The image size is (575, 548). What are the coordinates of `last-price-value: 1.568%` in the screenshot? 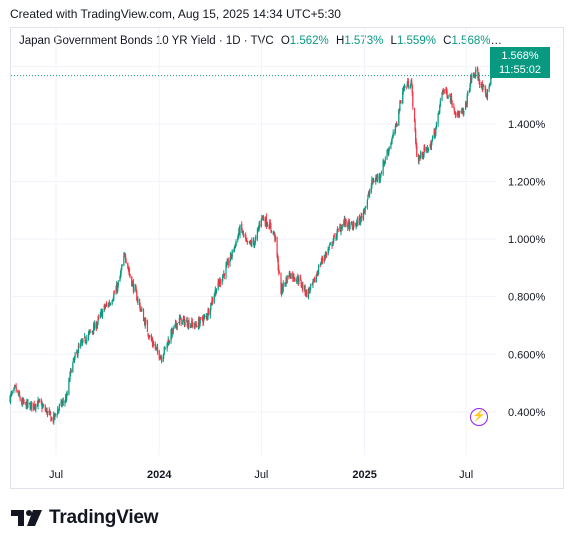 It's located at (520, 56).